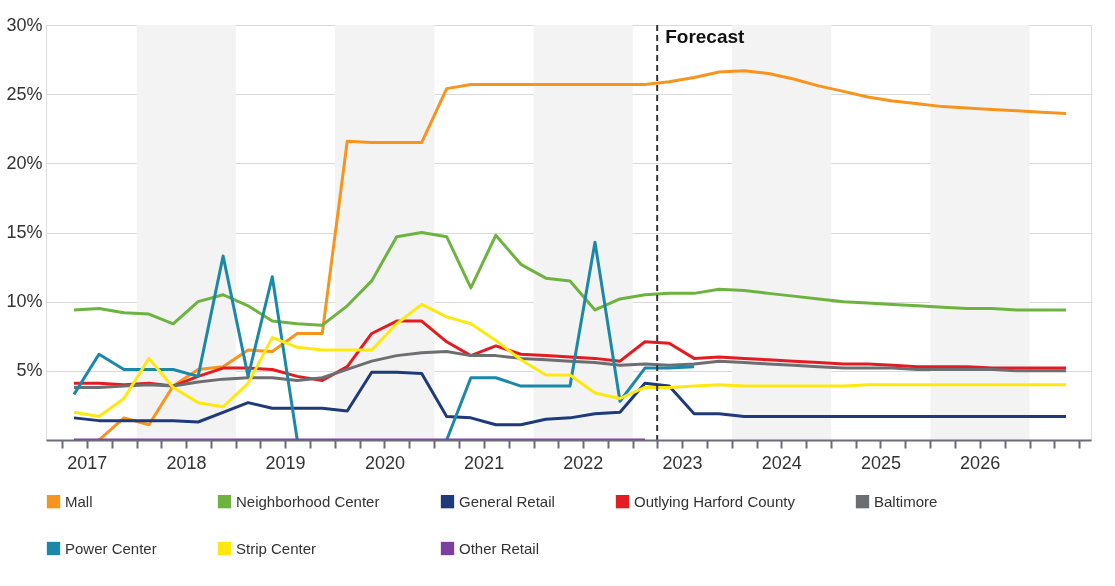 This screenshot has width=1115, height=586. Describe the element at coordinates (507, 501) in the screenshot. I see `legend-label: General Retail` at that location.